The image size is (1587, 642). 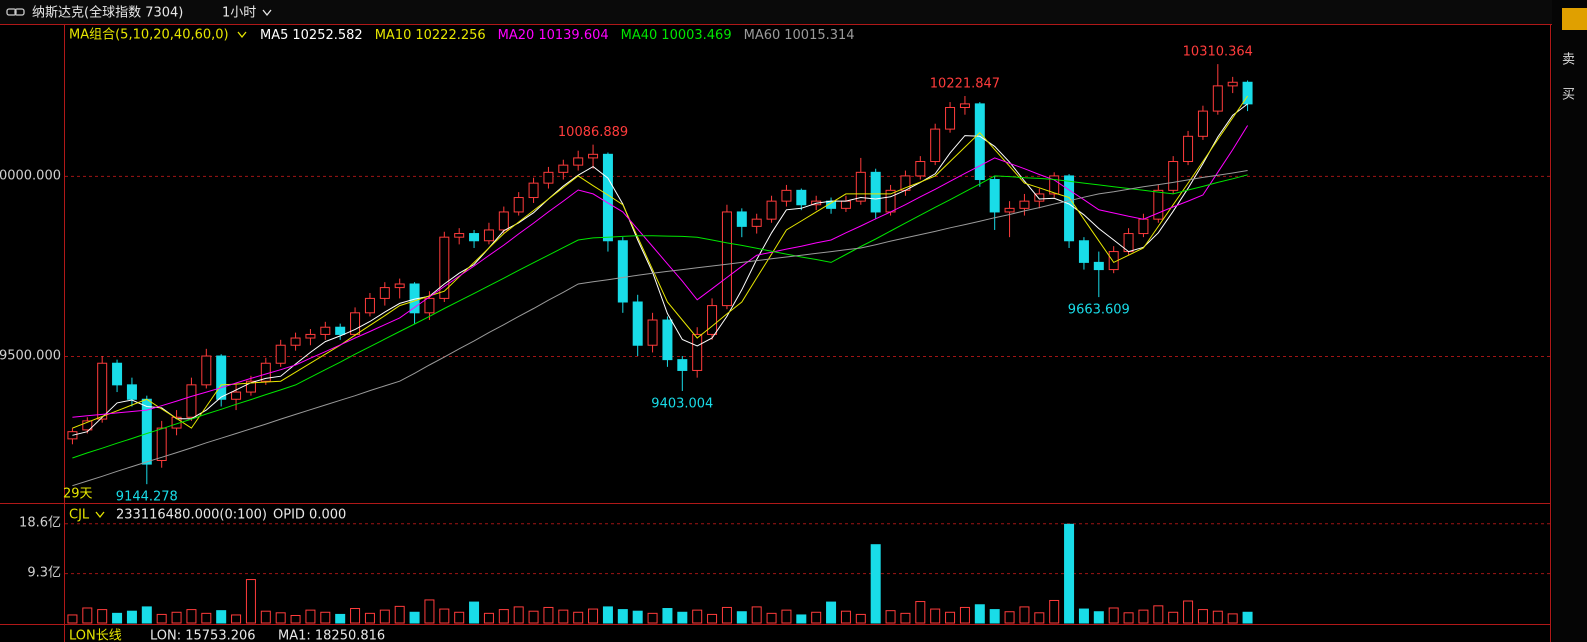 I want to click on ma-legend-name: MA40, so click(x=639, y=35).